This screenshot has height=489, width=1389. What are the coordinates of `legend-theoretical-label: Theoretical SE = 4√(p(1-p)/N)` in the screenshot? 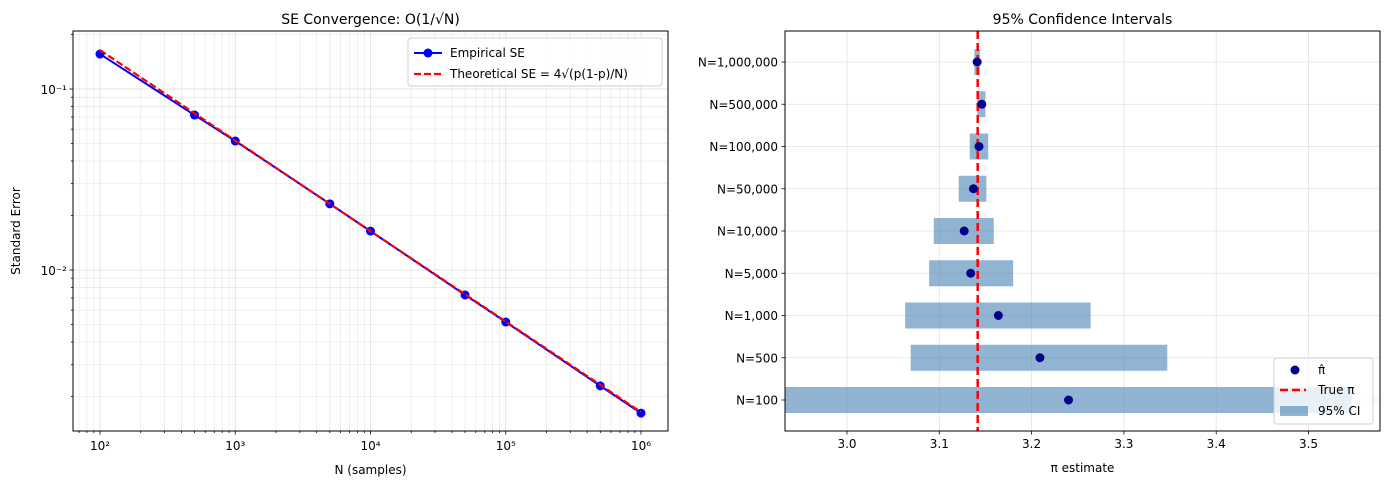 It's located at (538, 74).